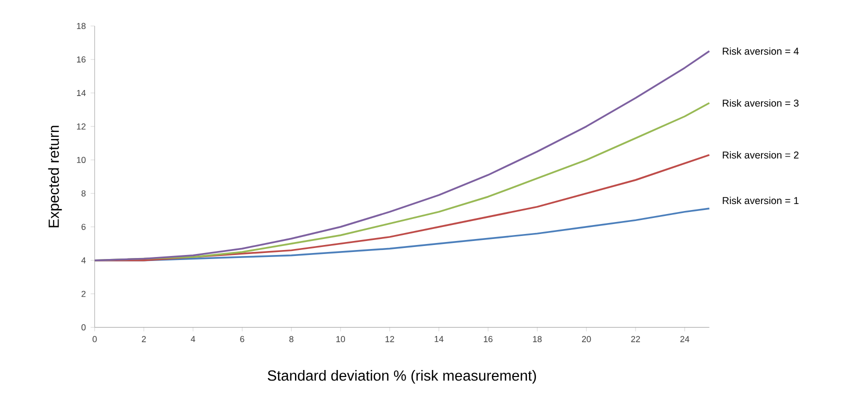 This screenshot has width=863, height=410. Describe the element at coordinates (81, 93) in the screenshot. I see `y-tick-label: 14` at that location.